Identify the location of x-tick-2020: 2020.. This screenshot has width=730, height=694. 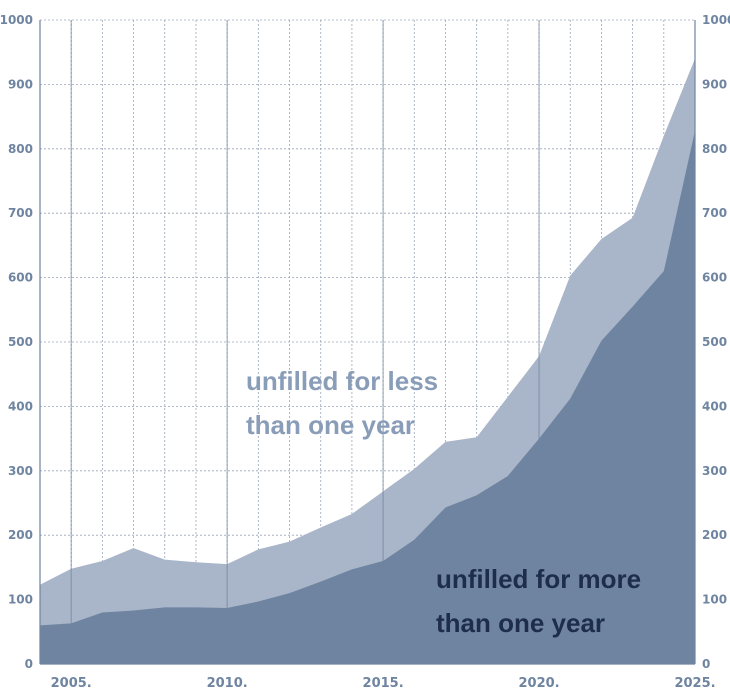
(538, 683).